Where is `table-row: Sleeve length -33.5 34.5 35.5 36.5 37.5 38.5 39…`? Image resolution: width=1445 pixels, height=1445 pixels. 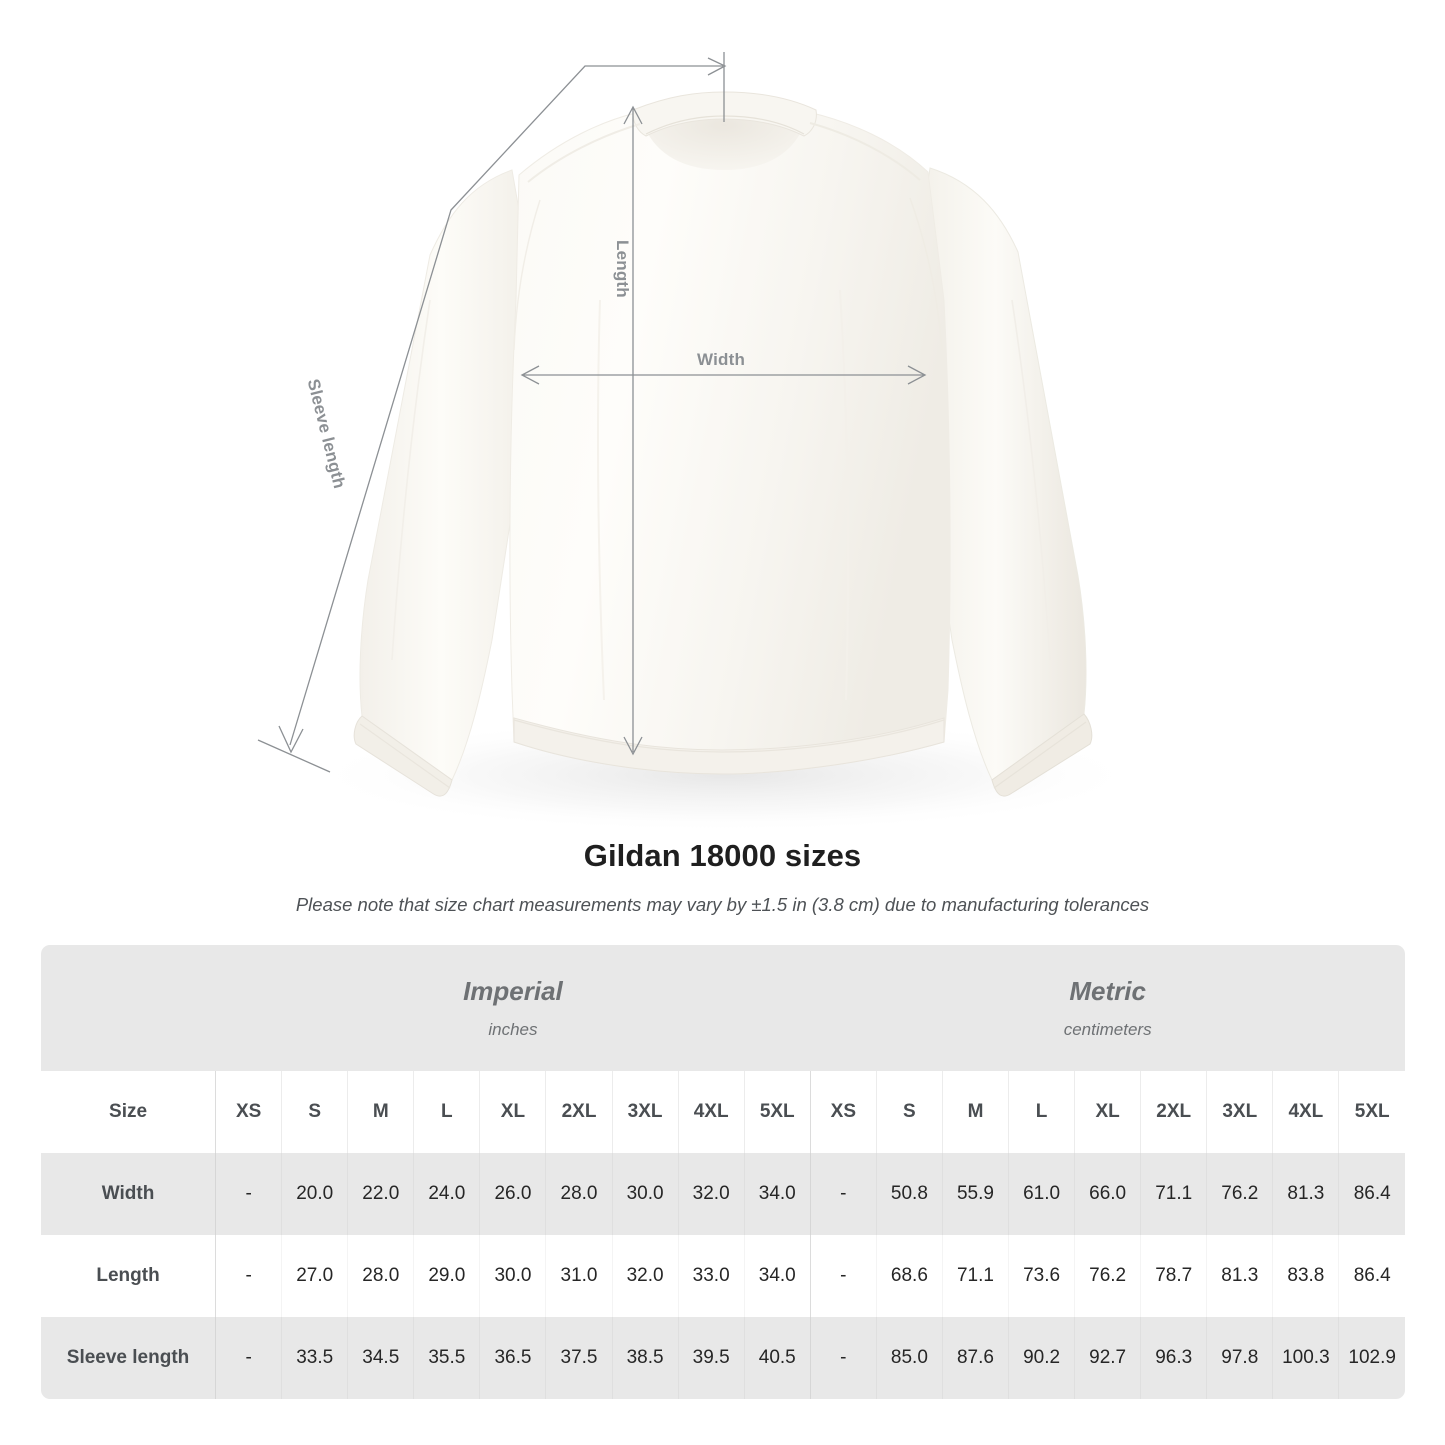
table-row: Sleeve length -33.5 34.5 35.5 36.5 37.5 38.5 39… is located at coordinates (723, 1358).